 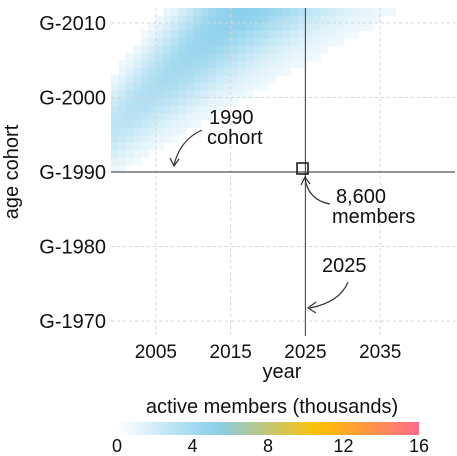 I want to click on x-tick-label: 2035, so click(x=380, y=352).